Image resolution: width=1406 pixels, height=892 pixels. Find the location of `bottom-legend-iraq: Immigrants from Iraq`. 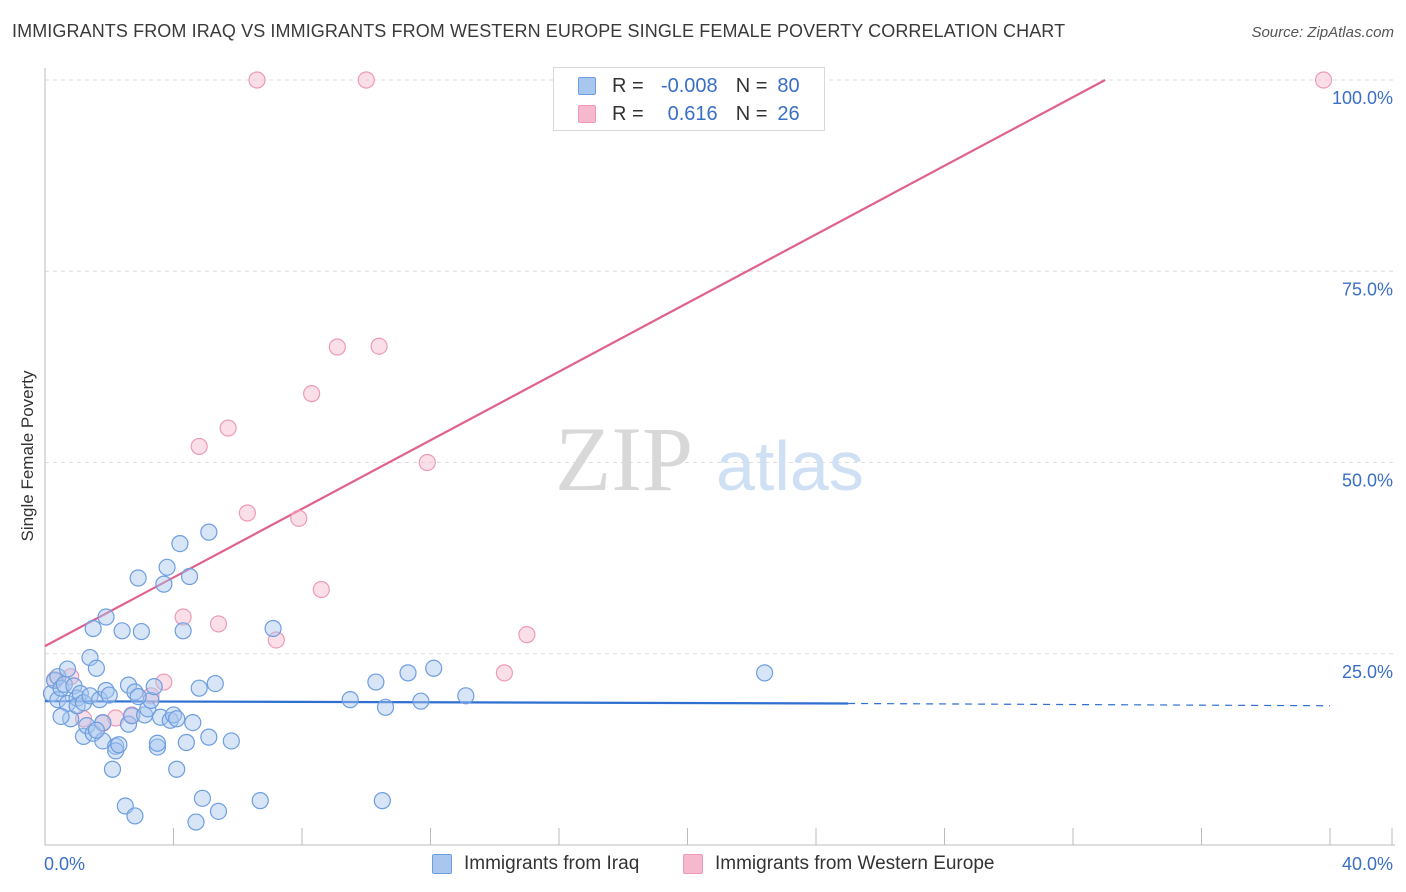

bottom-legend-iraq: Immigrants from Iraq is located at coordinates (535, 864).